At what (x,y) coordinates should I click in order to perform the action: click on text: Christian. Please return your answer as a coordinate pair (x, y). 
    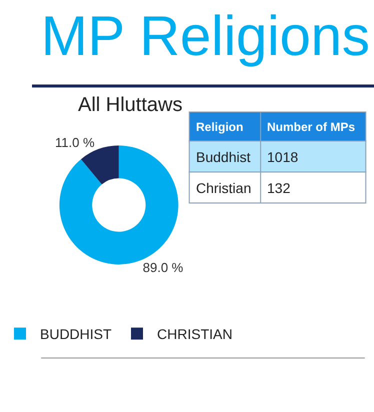
    Looking at the image, I should click on (224, 188).